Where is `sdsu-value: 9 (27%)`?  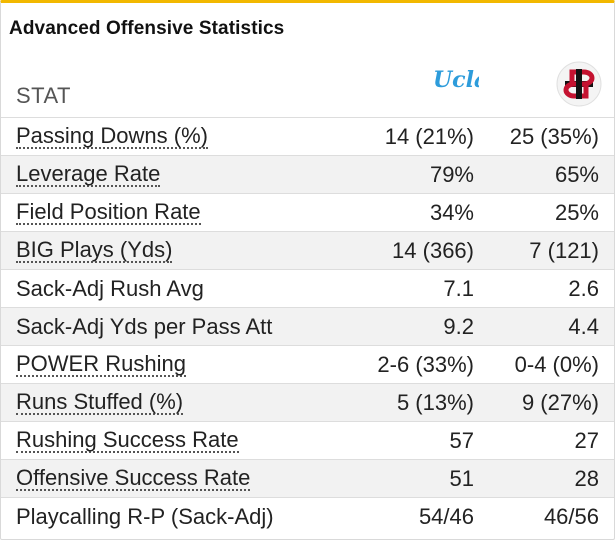
sdsu-value: 9 (27%) is located at coordinates (560, 402).